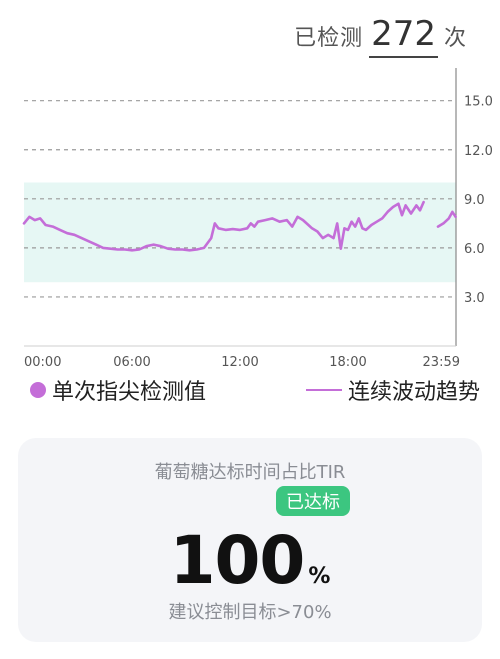 The width and height of the screenshot is (500, 659). What do you see at coordinates (323, 390) in the screenshot?
I see `purple-line-icon` at bounding box center [323, 390].